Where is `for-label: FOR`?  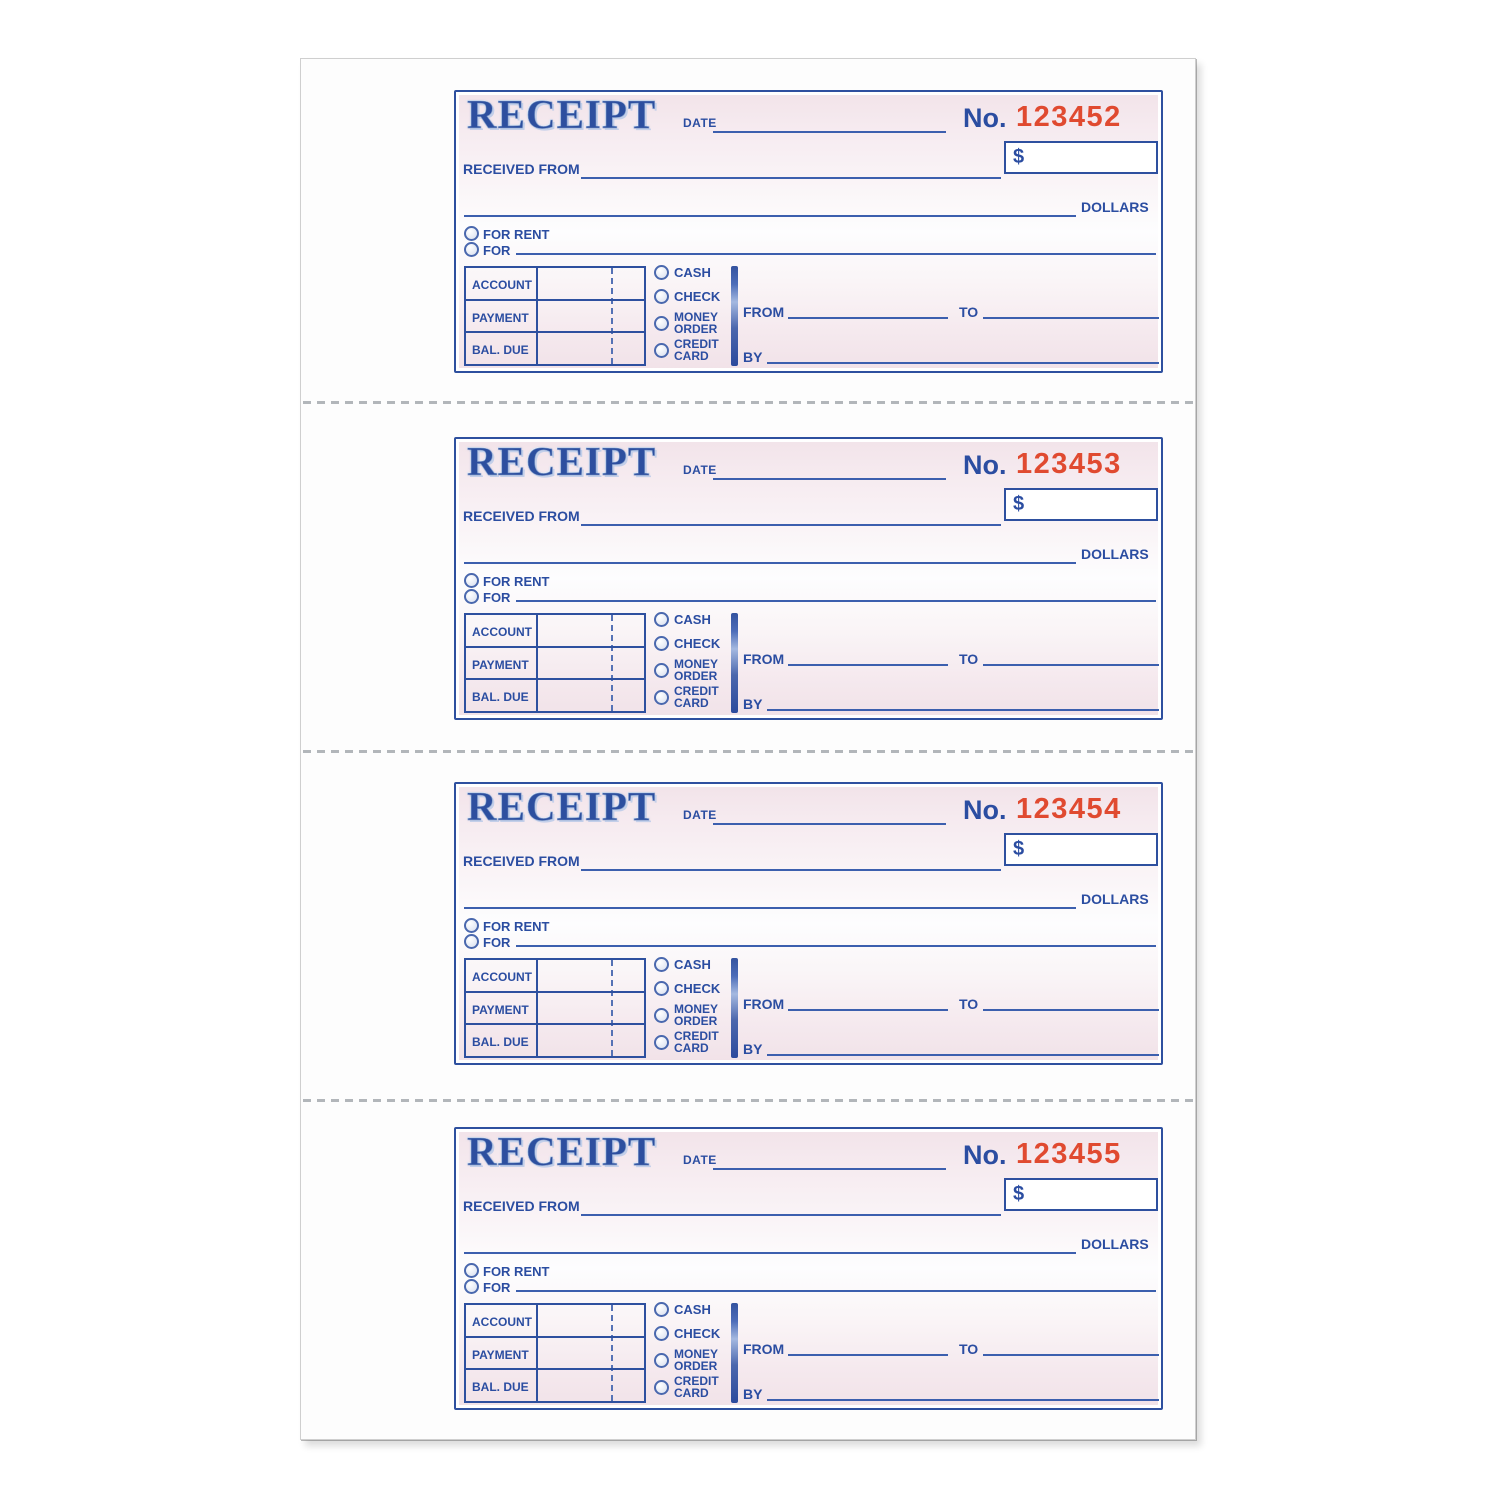 for-label: FOR is located at coordinates (497, 942).